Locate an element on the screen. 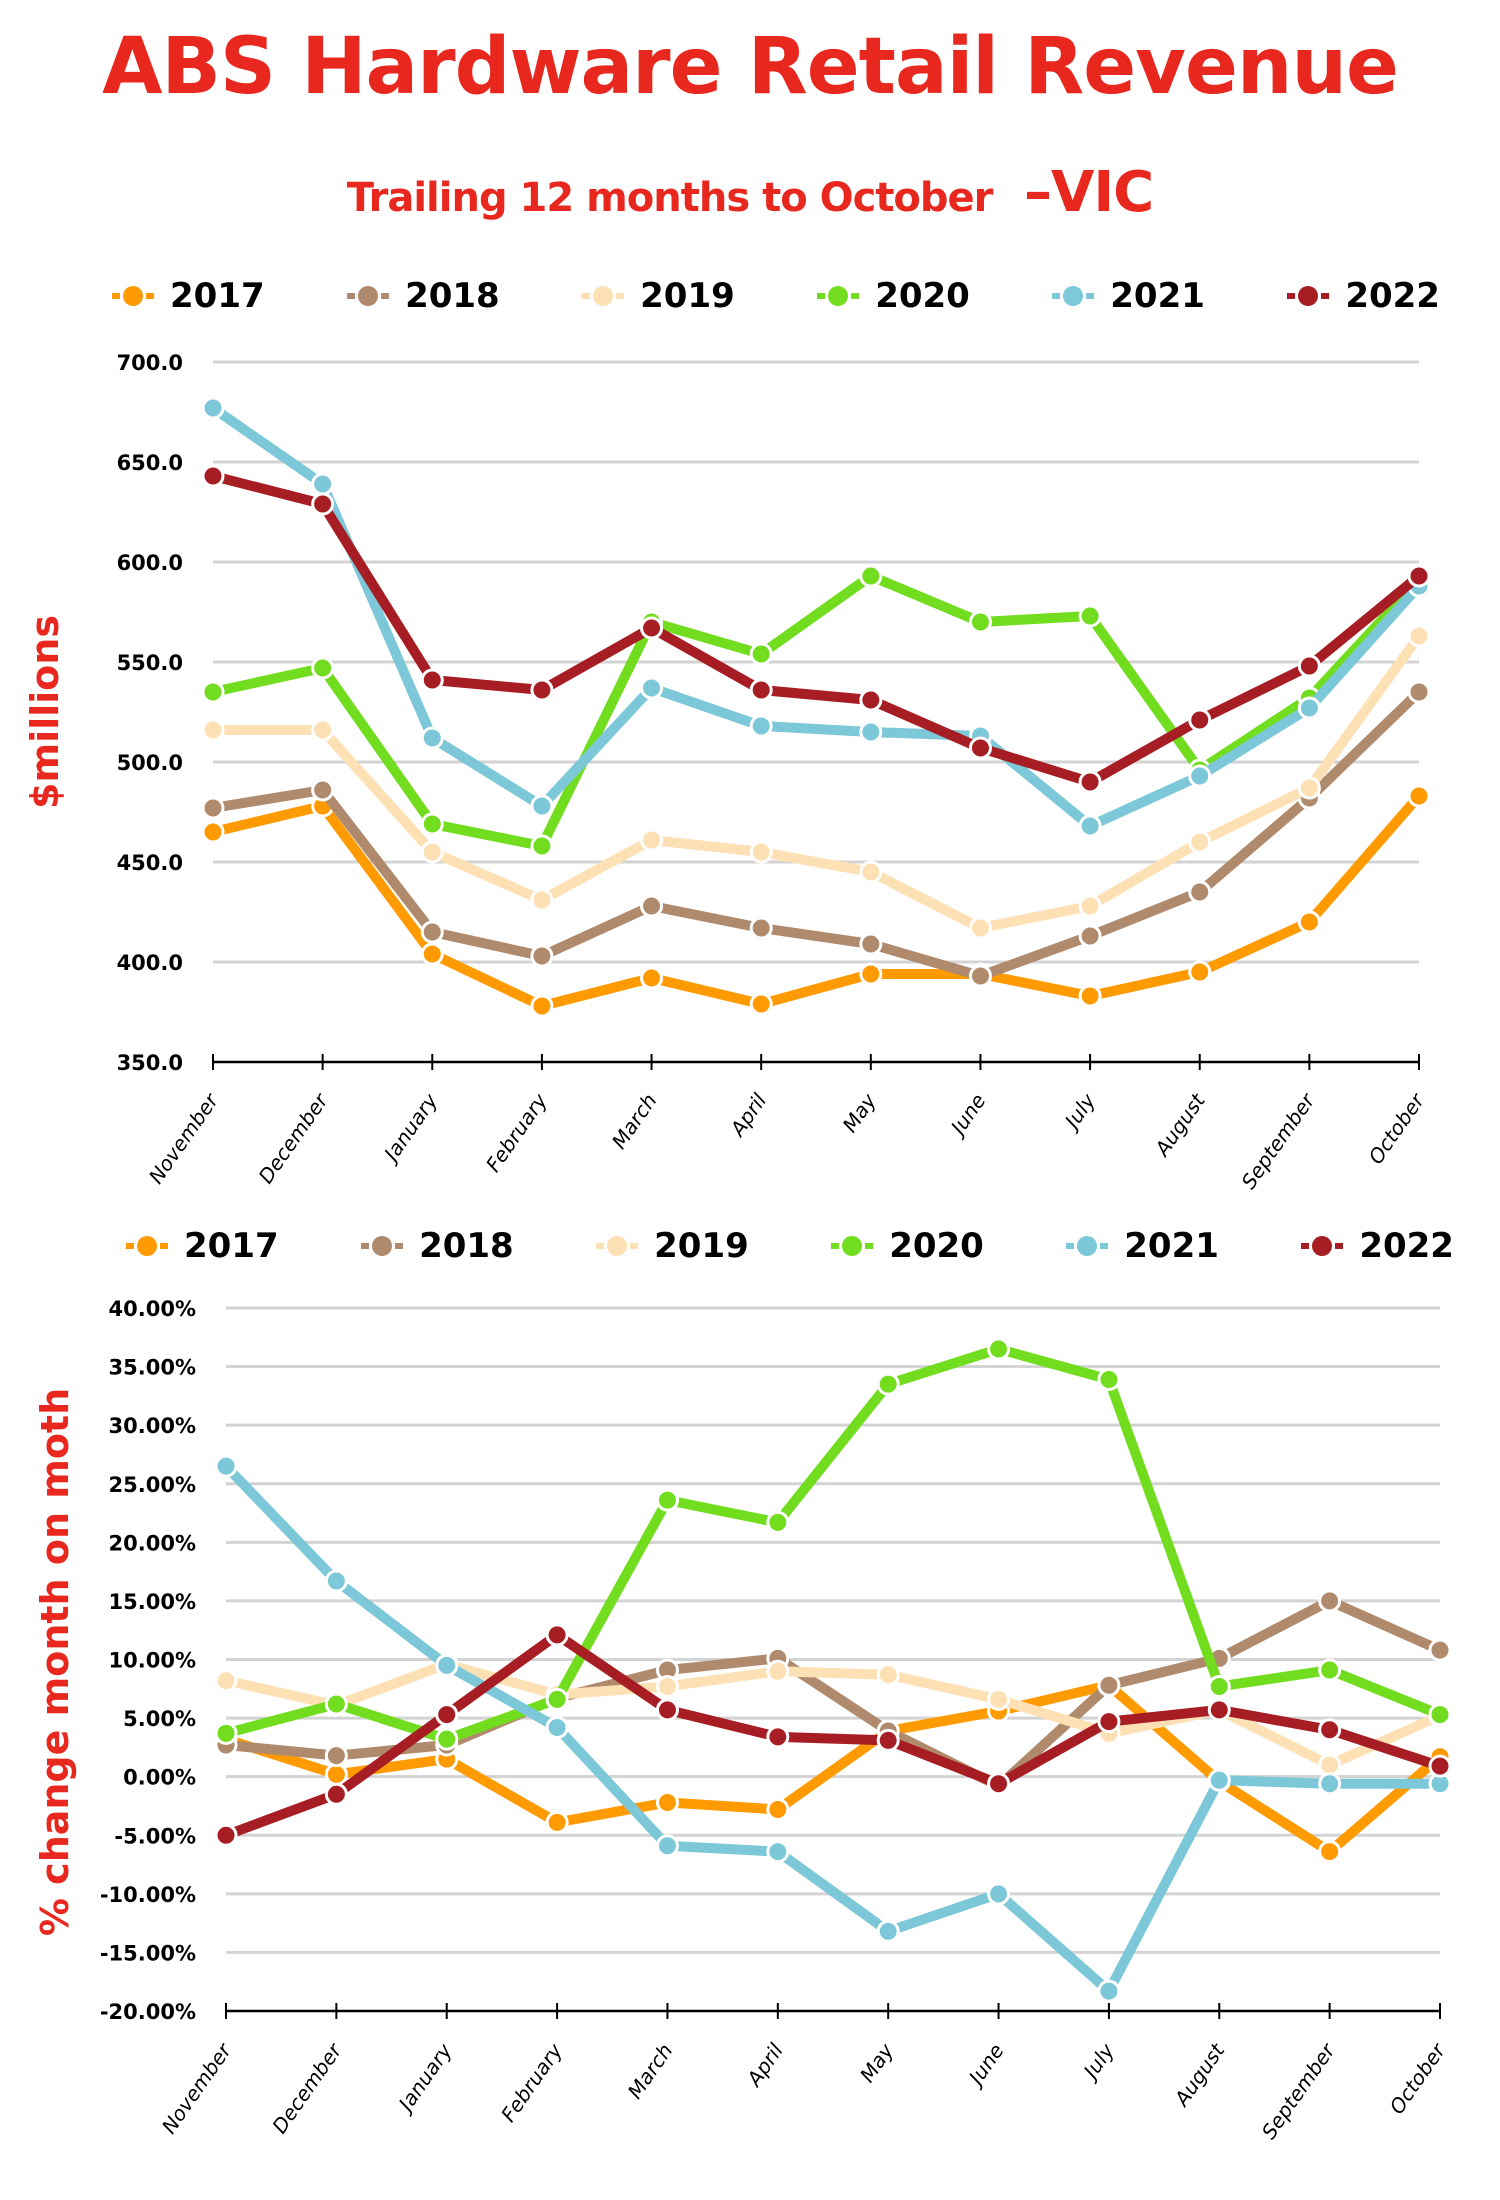 This screenshot has height=2200, width=1500. data-point-2021-november is located at coordinates (213, 408).